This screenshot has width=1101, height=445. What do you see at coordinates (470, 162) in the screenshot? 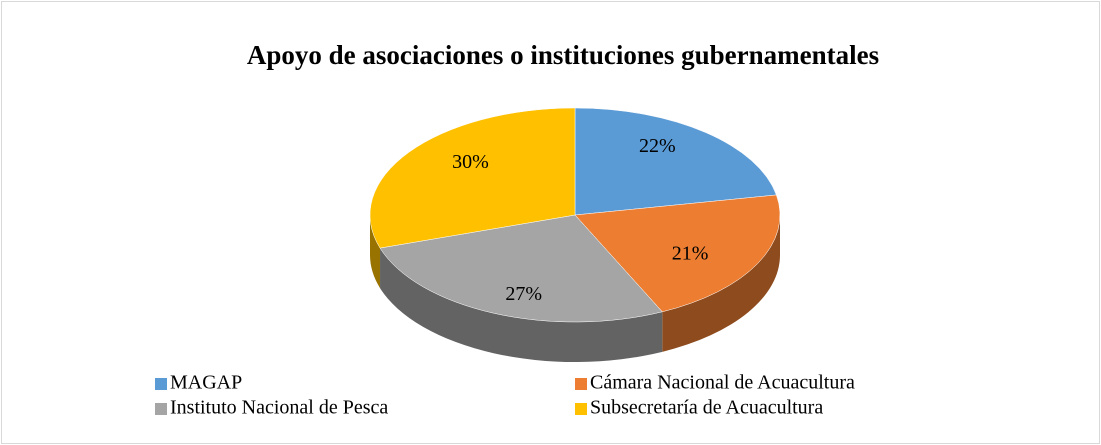
I see `data-label: 30%` at bounding box center [470, 162].